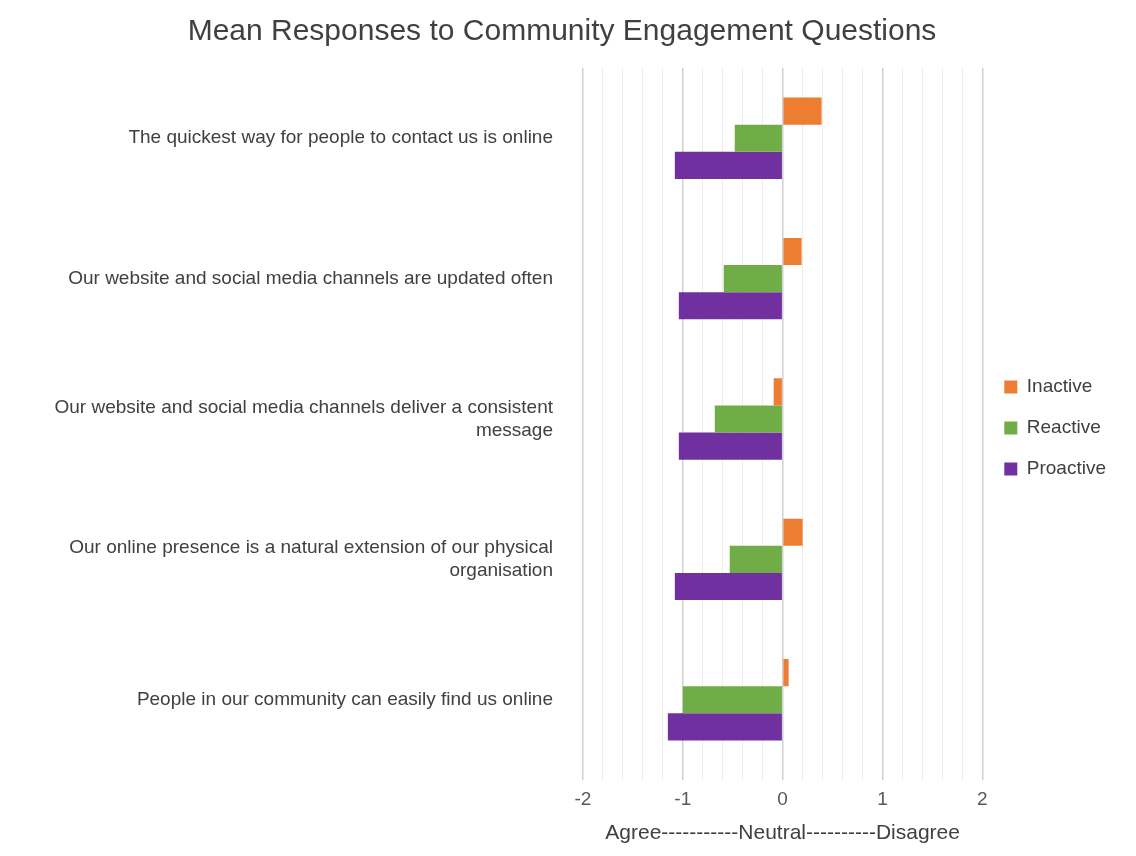 The height and width of the screenshot is (856, 1136). I want to click on x-tick-label: 0, so click(782, 798).